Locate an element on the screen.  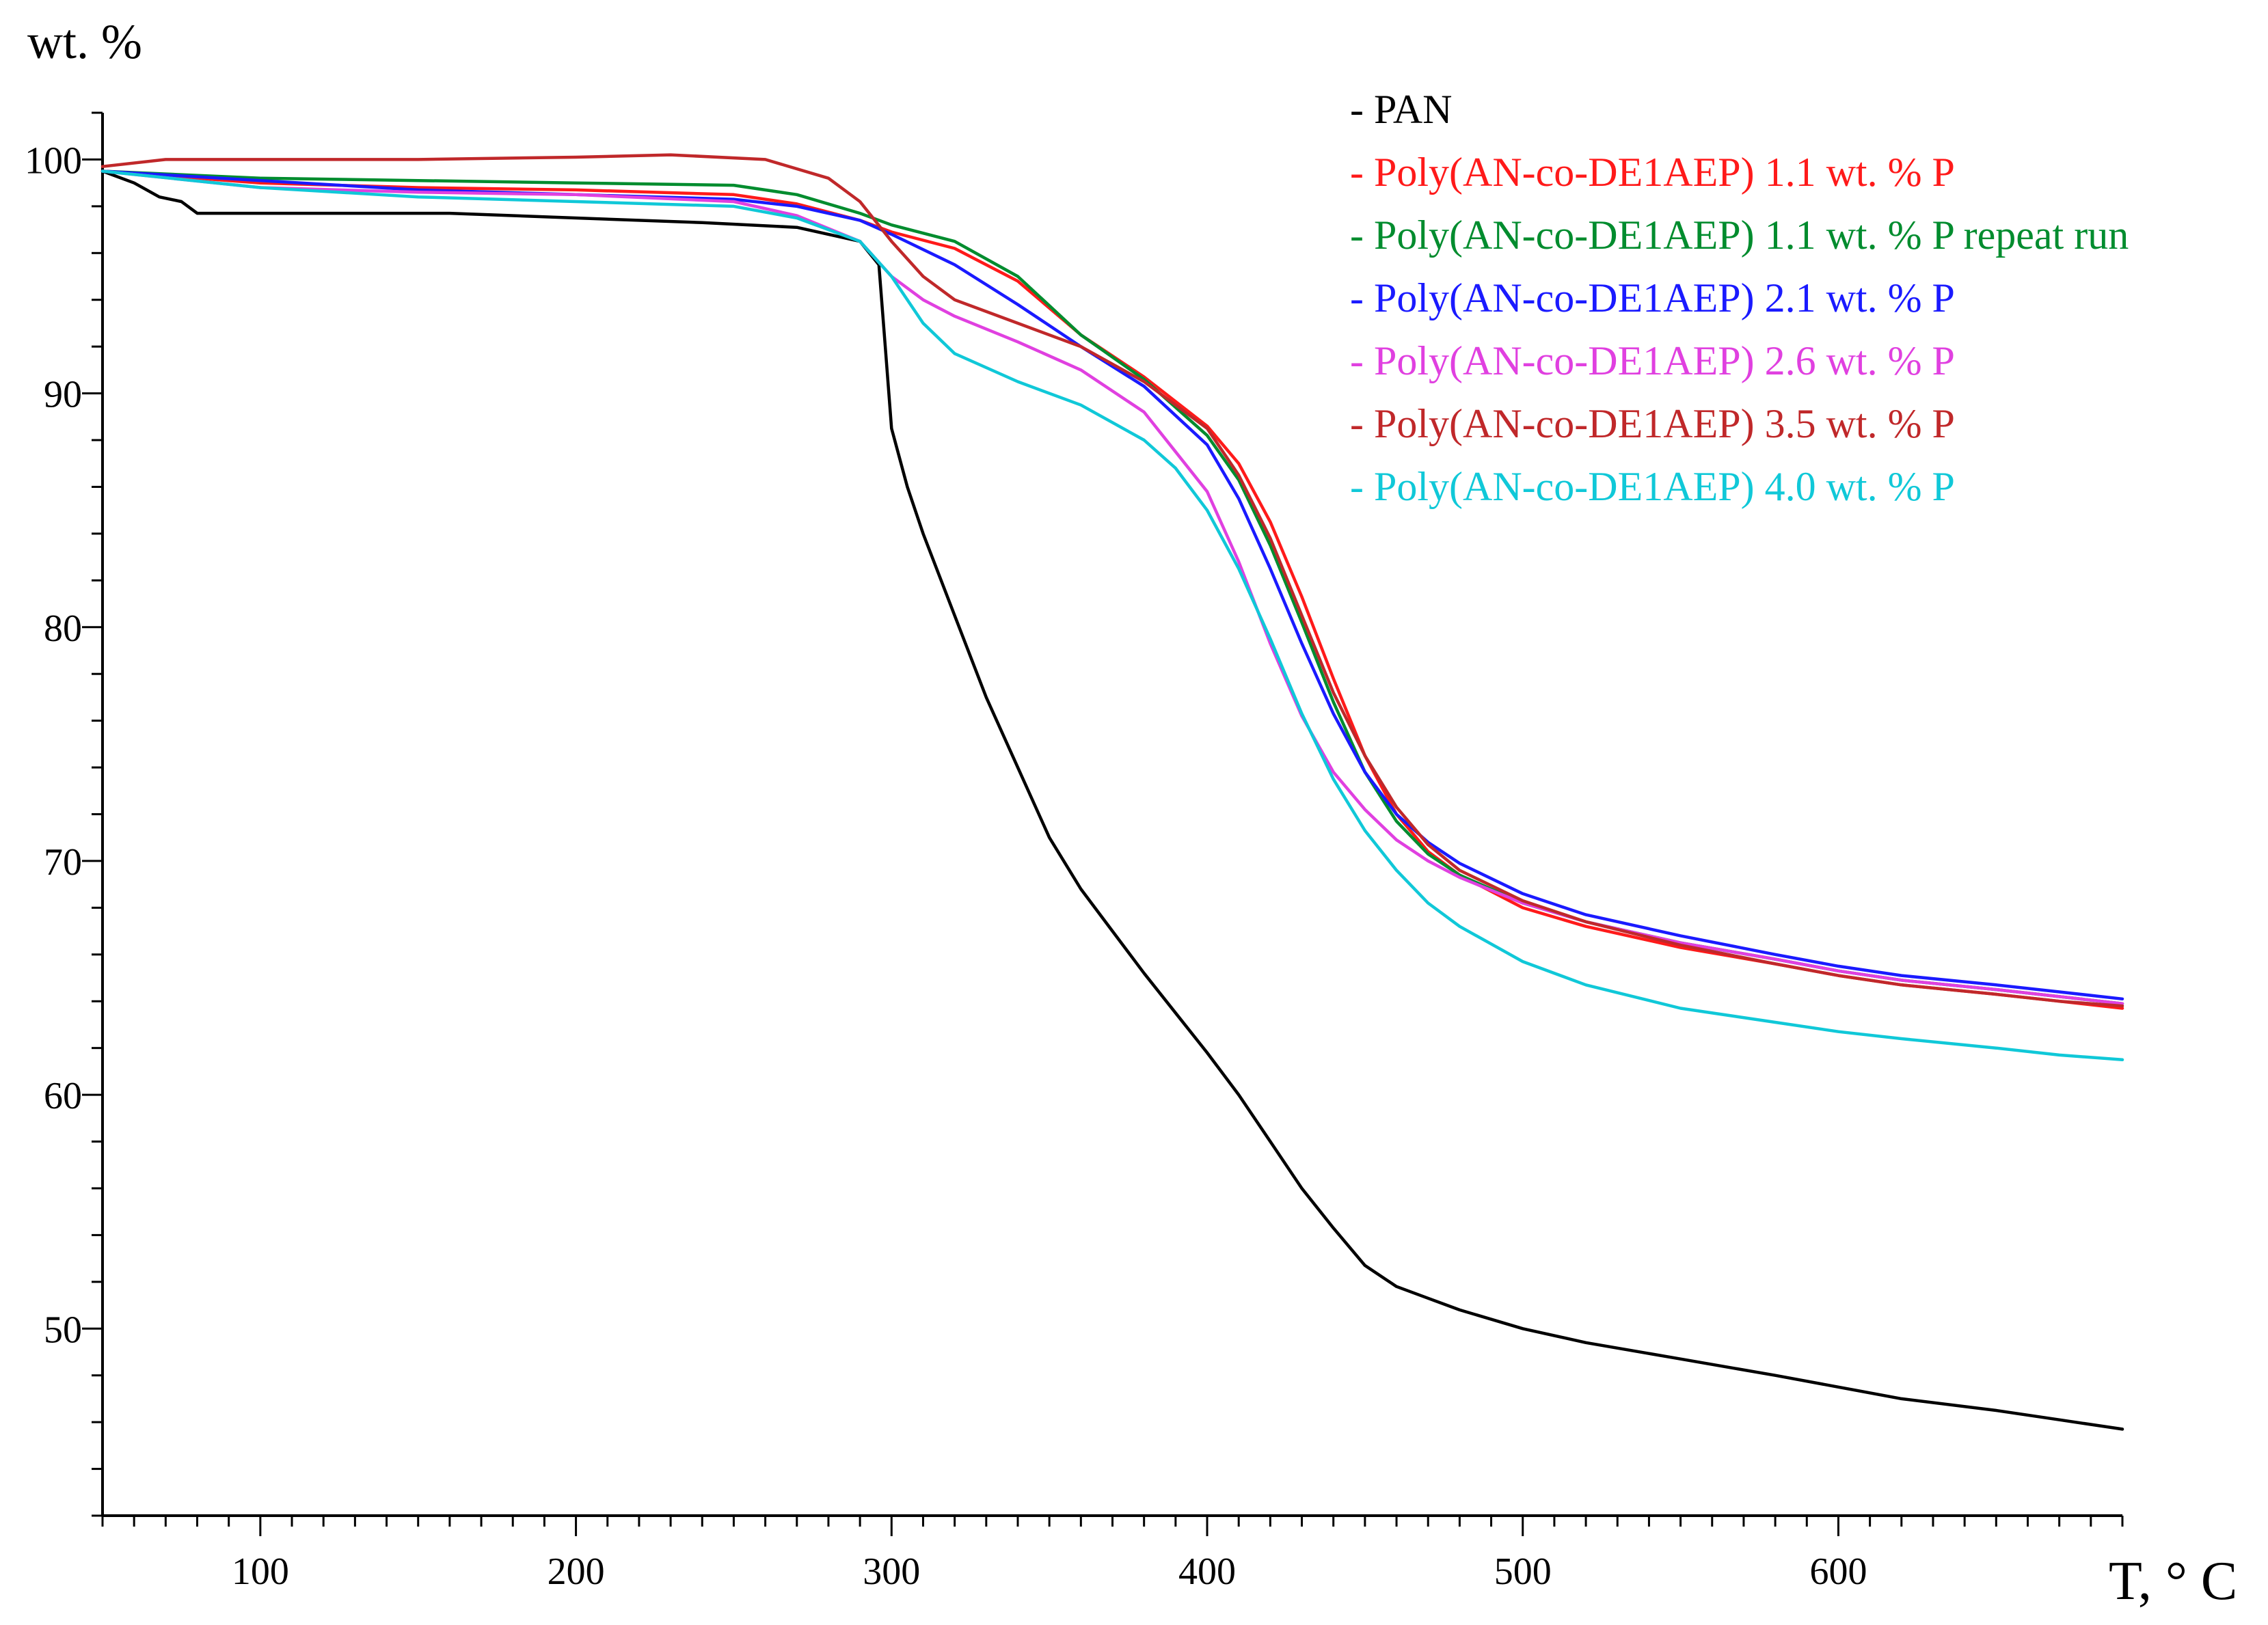
x-tick-label: 200 is located at coordinates (576, 1572).